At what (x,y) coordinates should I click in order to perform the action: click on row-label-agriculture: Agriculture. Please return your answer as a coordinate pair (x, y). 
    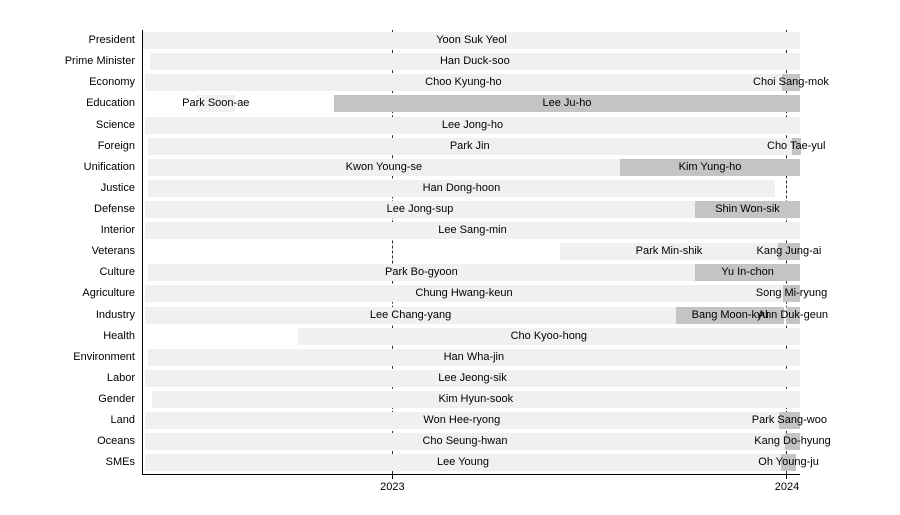
    Looking at the image, I should click on (108, 293).